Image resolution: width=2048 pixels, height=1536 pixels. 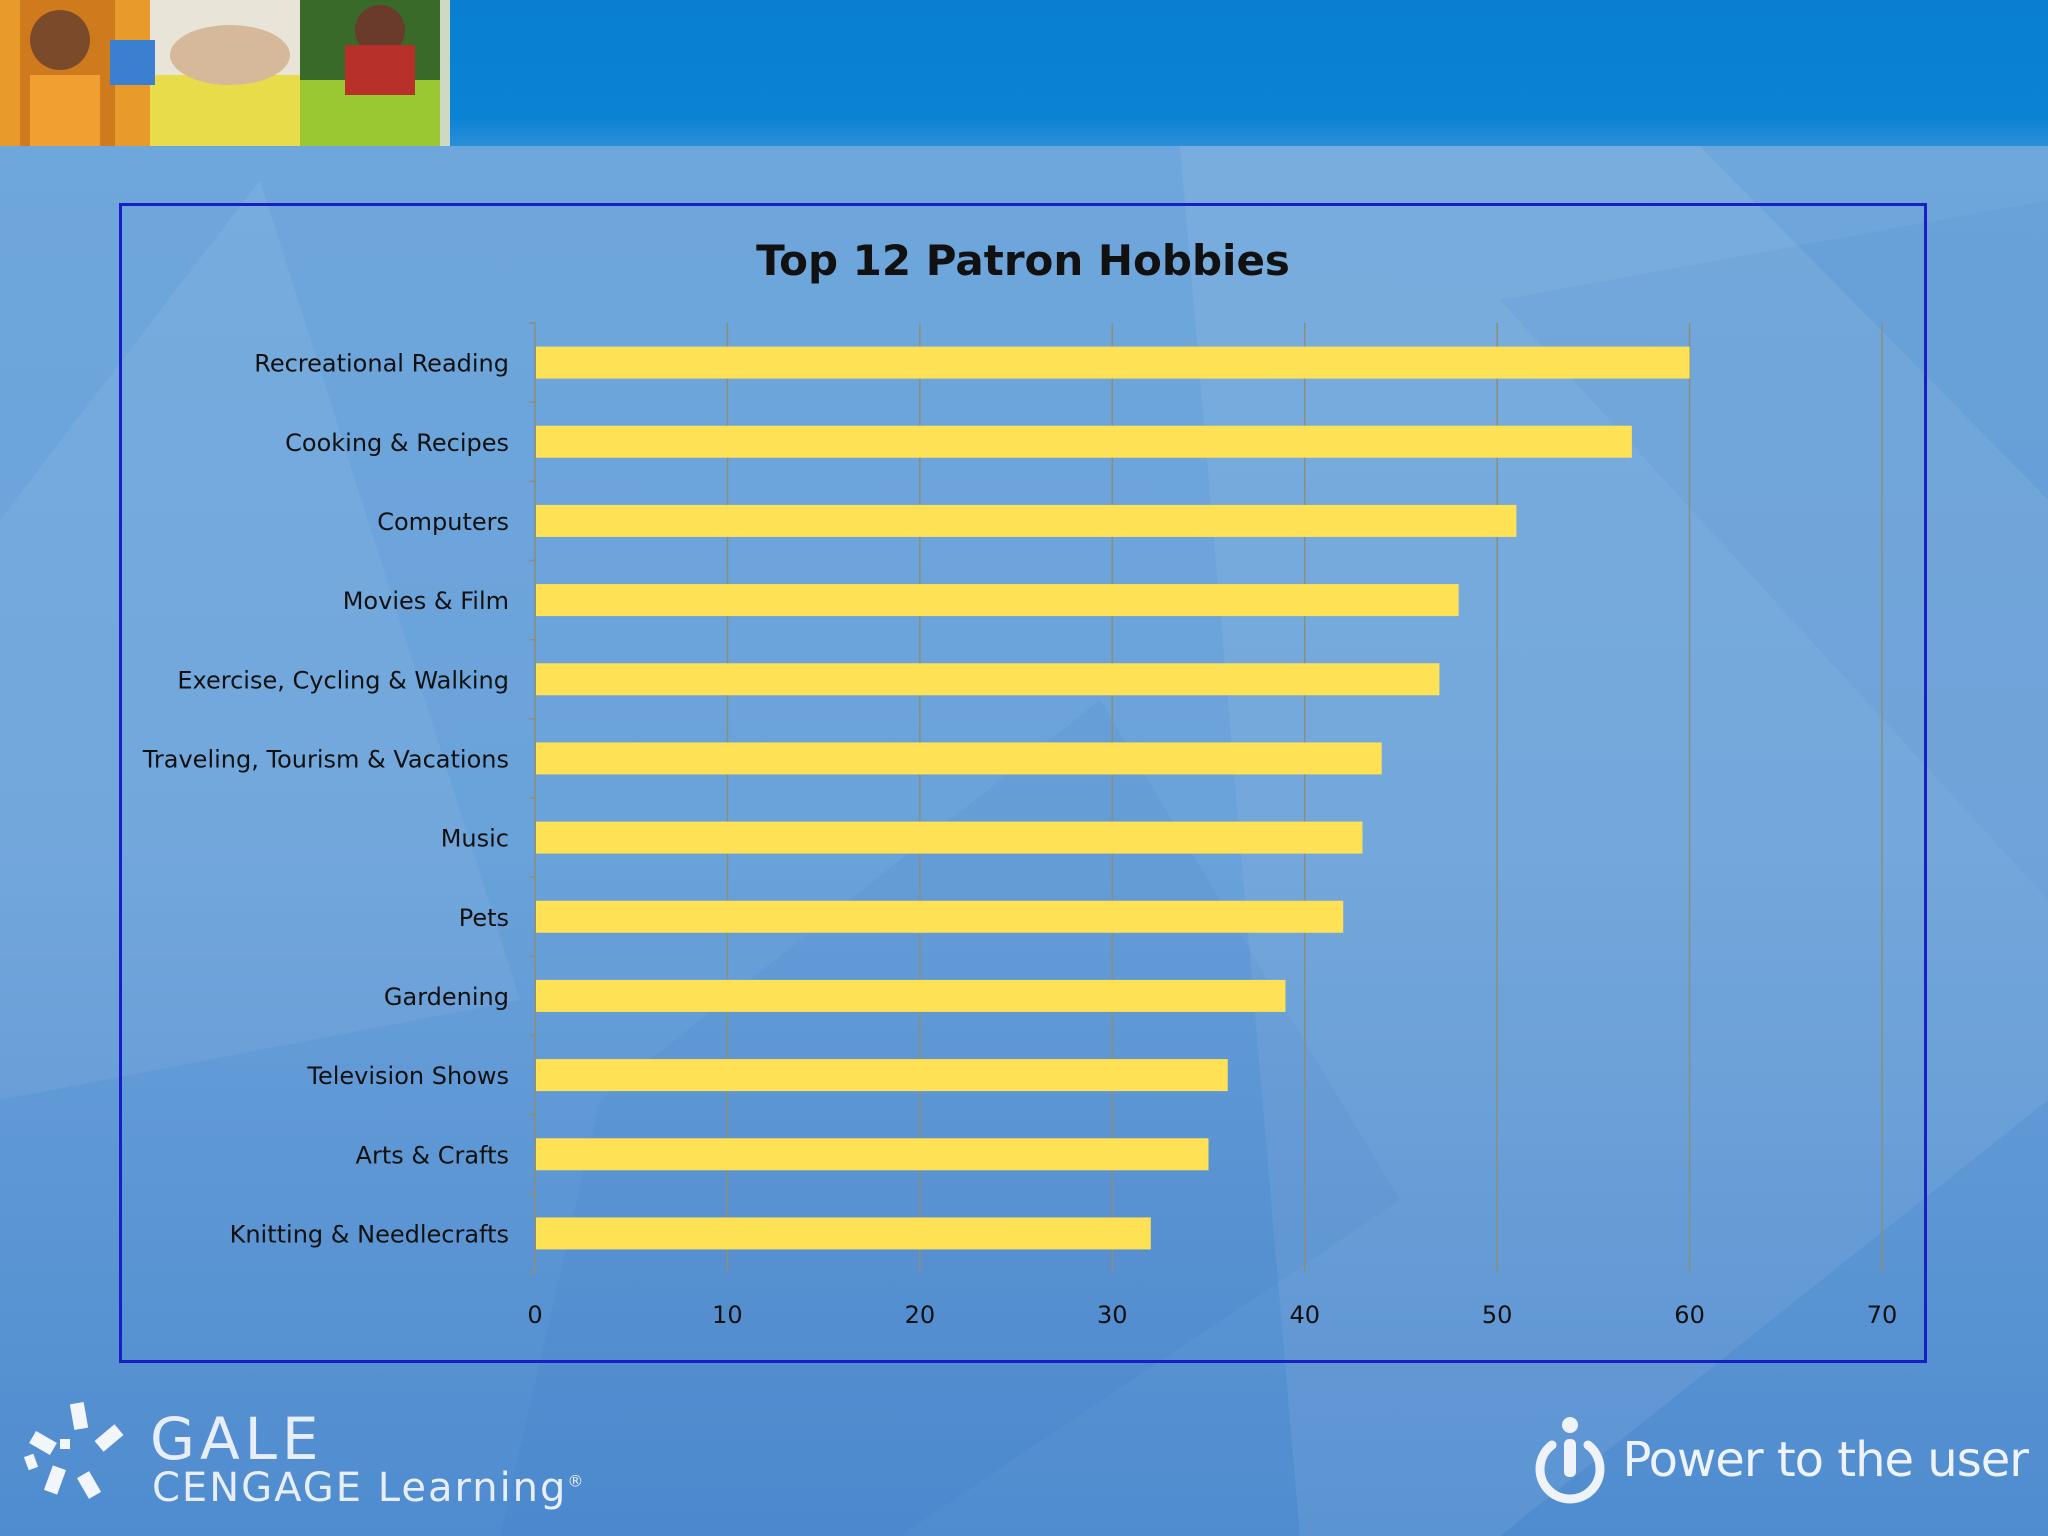 What do you see at coordinates (73, 1450) in the screenshot?
I see `gale-starburst-icon` at bounding box center [73, 1450].